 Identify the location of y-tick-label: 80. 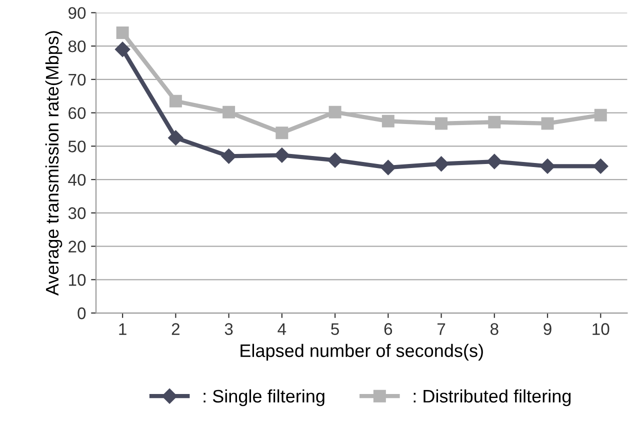
(77, 46).